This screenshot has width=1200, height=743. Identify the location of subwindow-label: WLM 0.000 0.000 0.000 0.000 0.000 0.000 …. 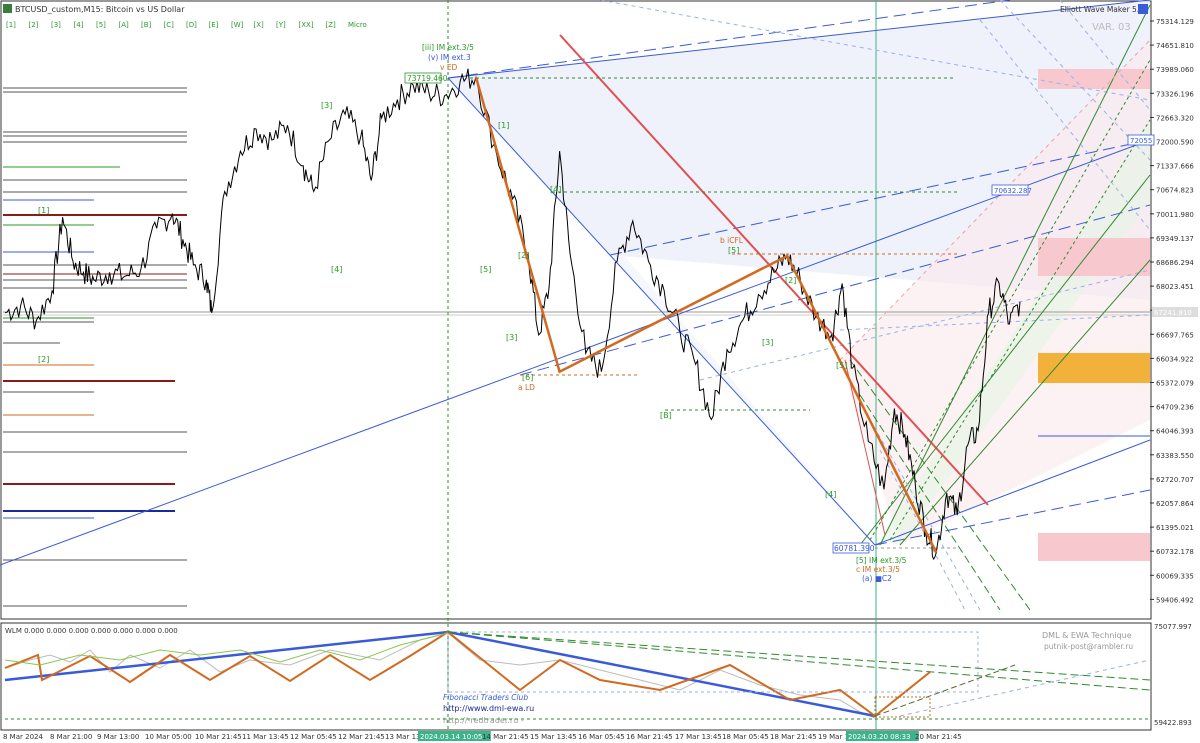
(91, 631).